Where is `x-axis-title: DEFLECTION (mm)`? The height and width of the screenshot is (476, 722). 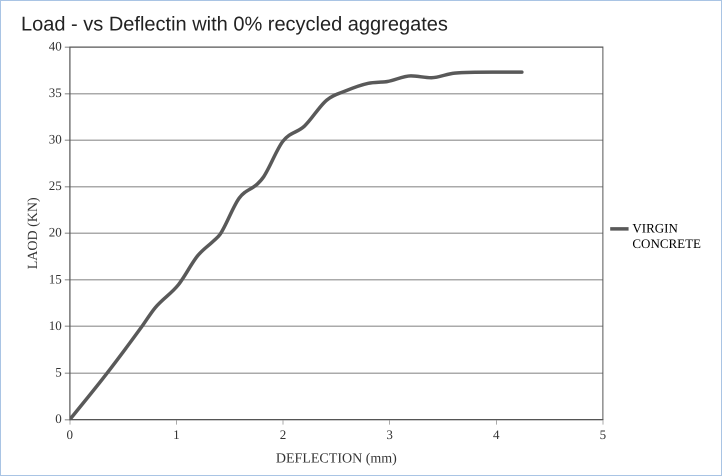
x-axis-title: DEFLECTION (mm) is located at coordinates (337, 458).